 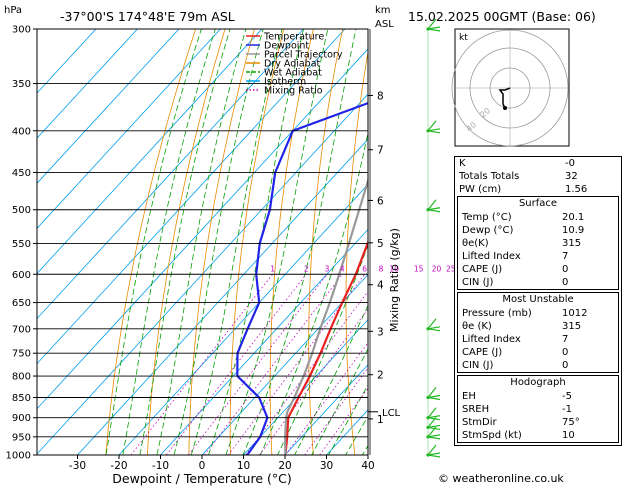 I want to click on pressure-tick-label: 700, so click(x=21, y=329).